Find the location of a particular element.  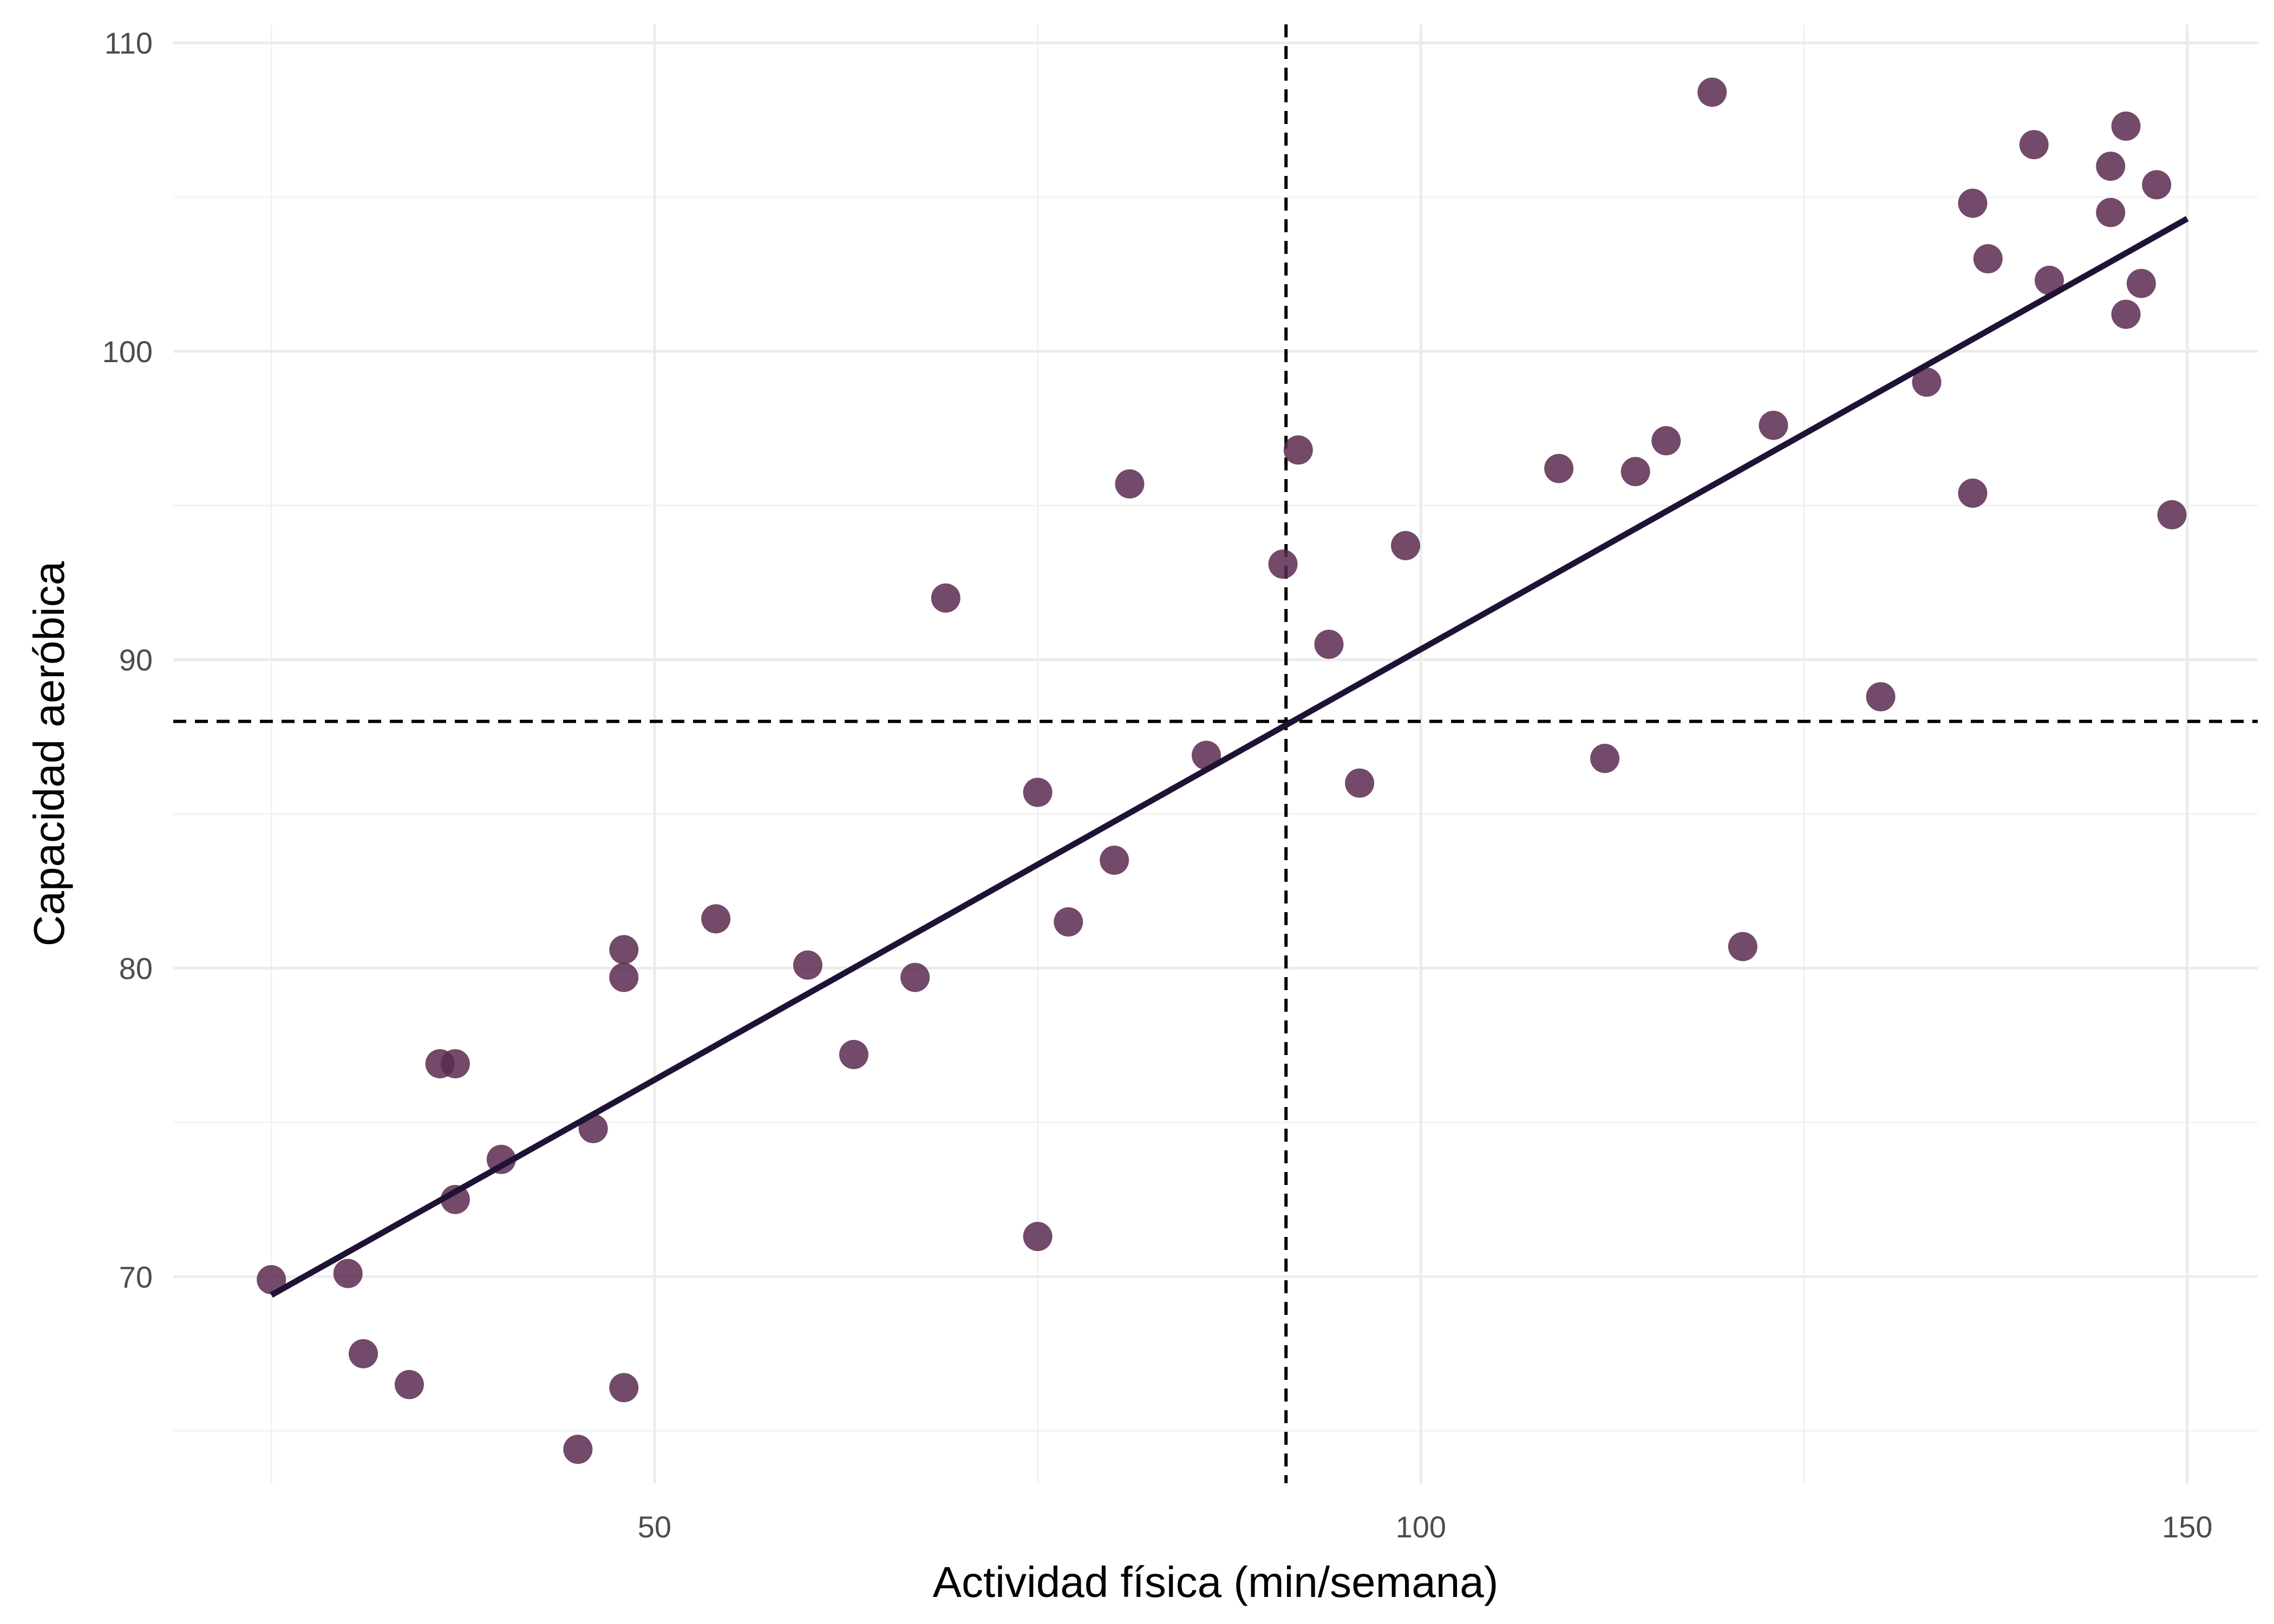

x-tick-label: 150 is located at coordinates (2187, 1527).